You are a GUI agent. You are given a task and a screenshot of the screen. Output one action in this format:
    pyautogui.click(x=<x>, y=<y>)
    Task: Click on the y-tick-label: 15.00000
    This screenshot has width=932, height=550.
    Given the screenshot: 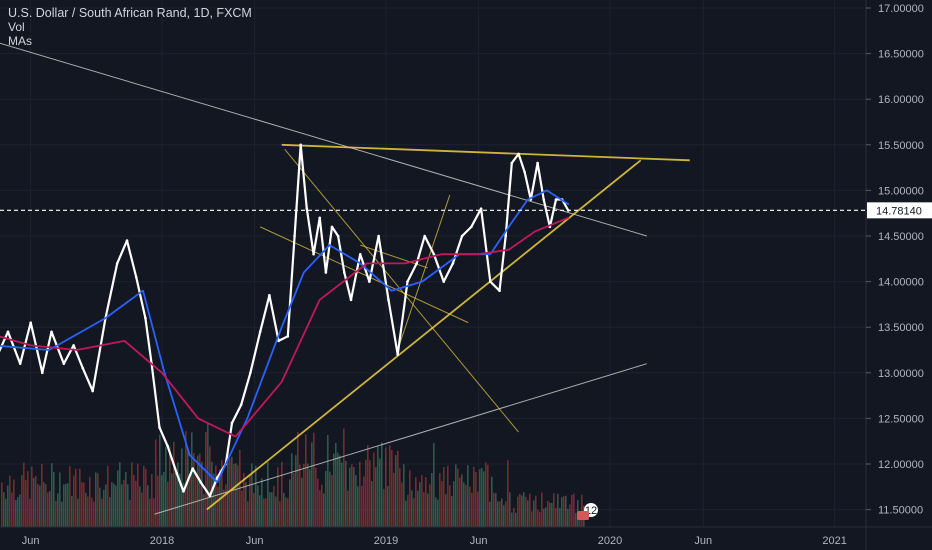 What is the action you would take?
    pyautogui.click(x=901, y=191)
    